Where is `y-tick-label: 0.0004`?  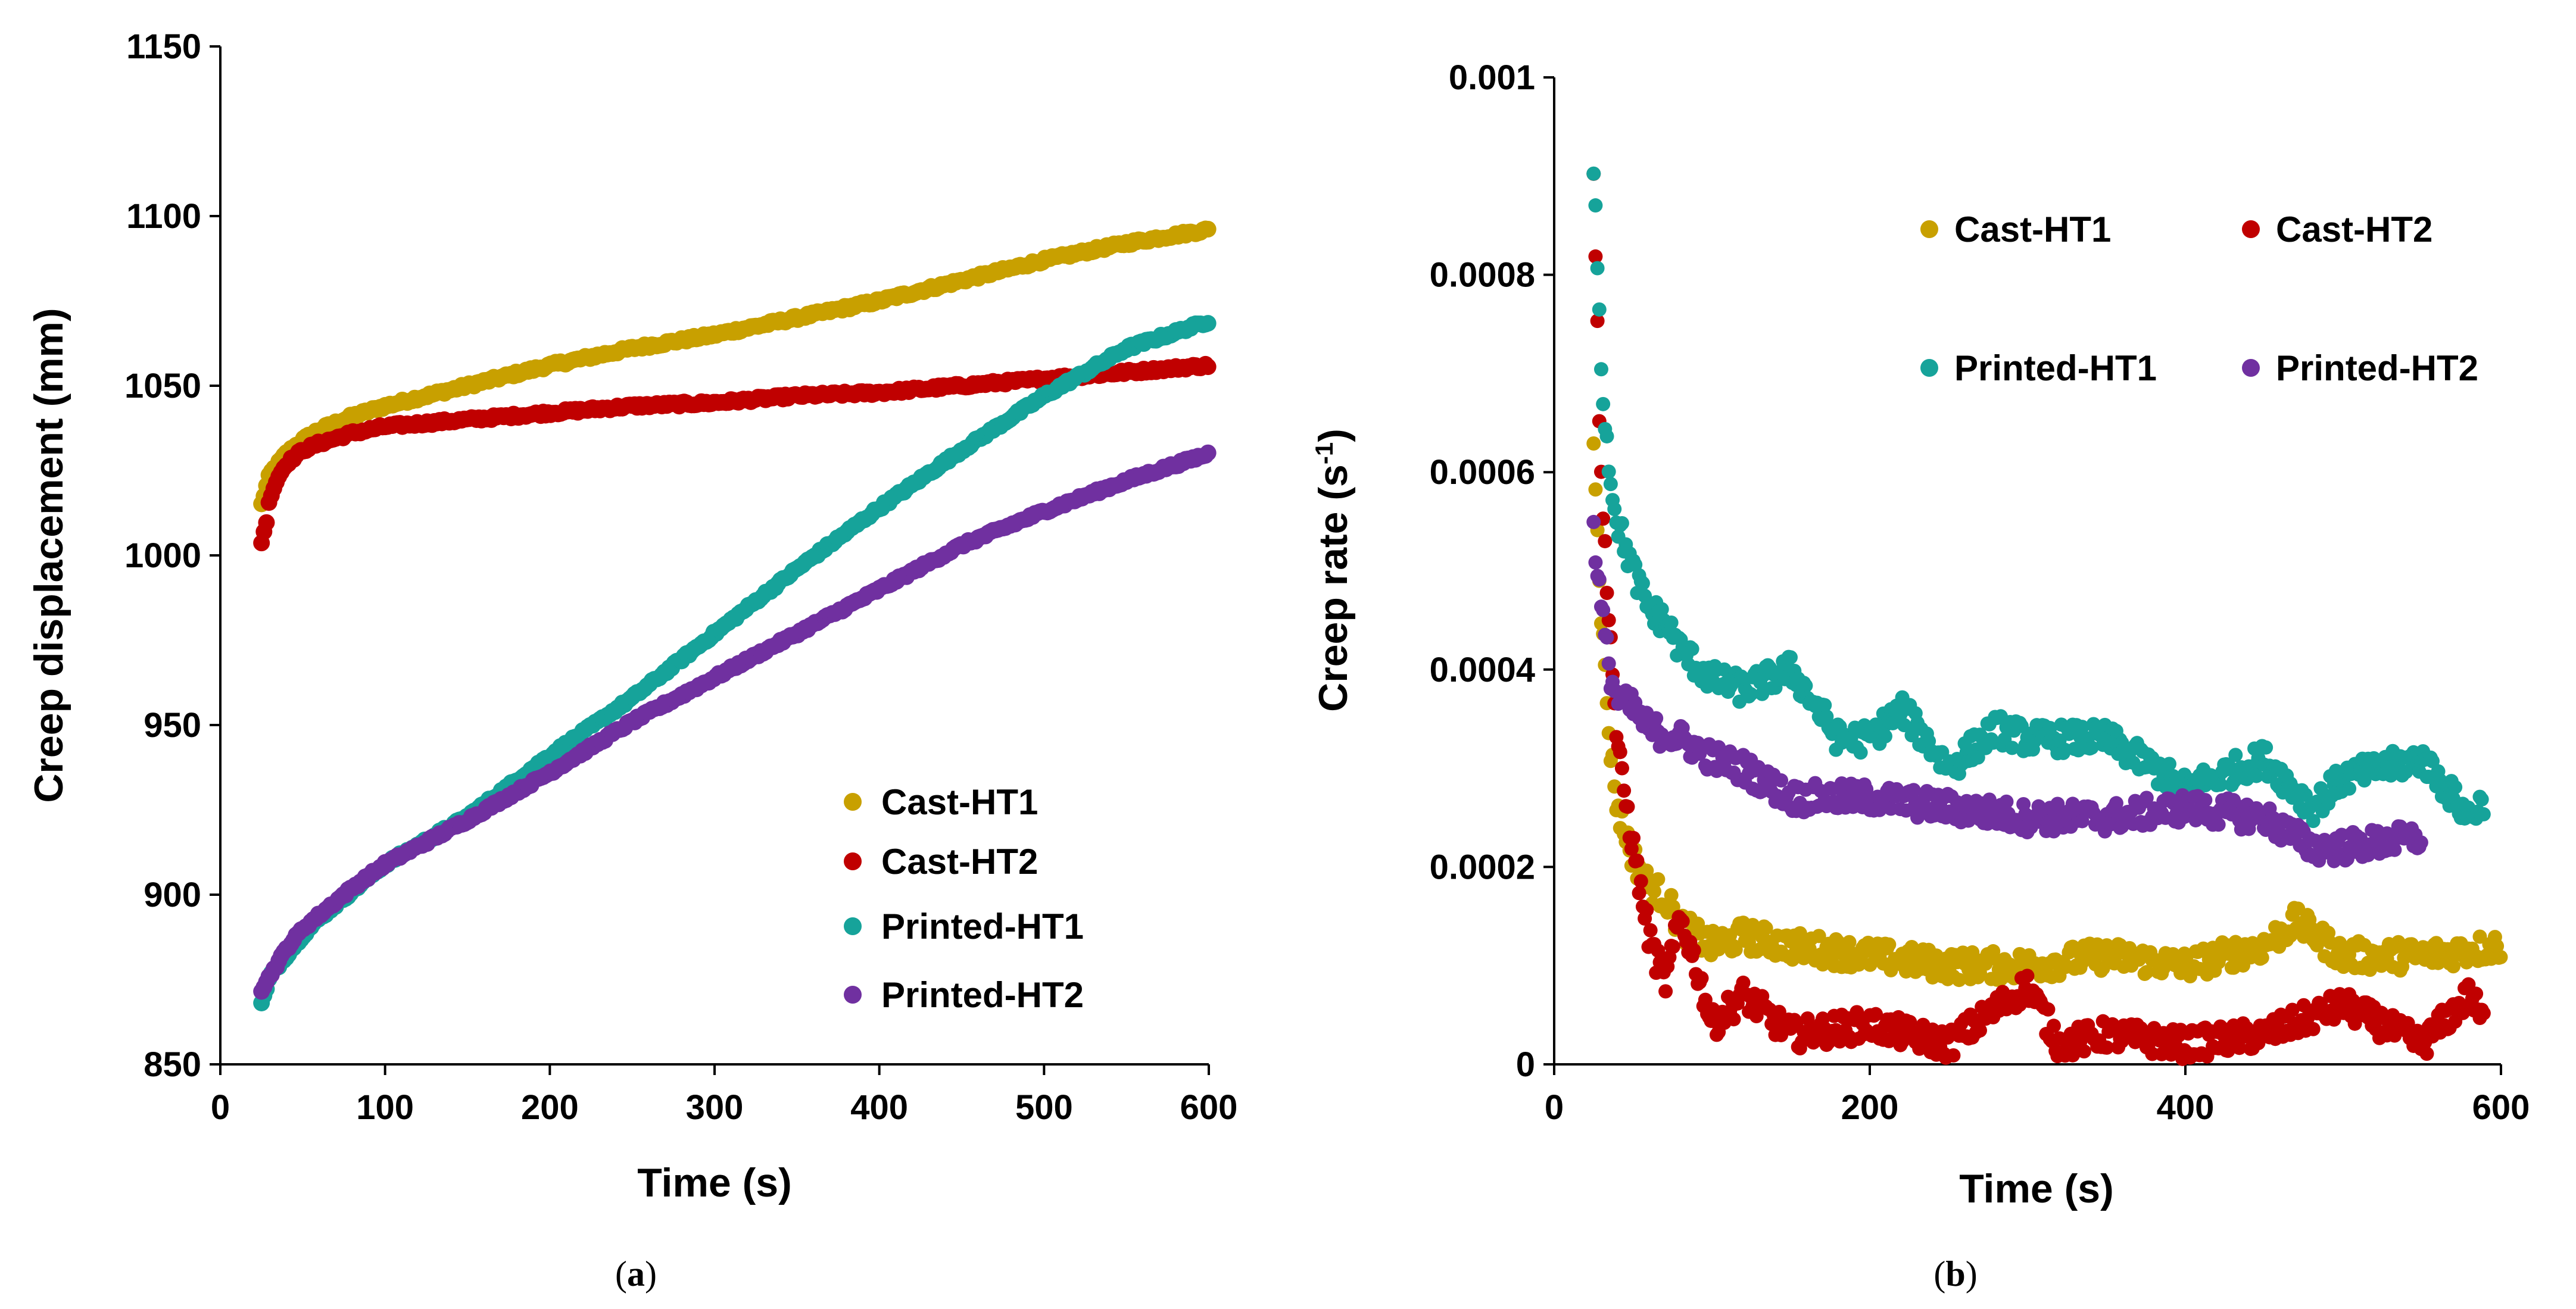 y-tick-label: 0.0004 is located at coordinates (1482, 670).